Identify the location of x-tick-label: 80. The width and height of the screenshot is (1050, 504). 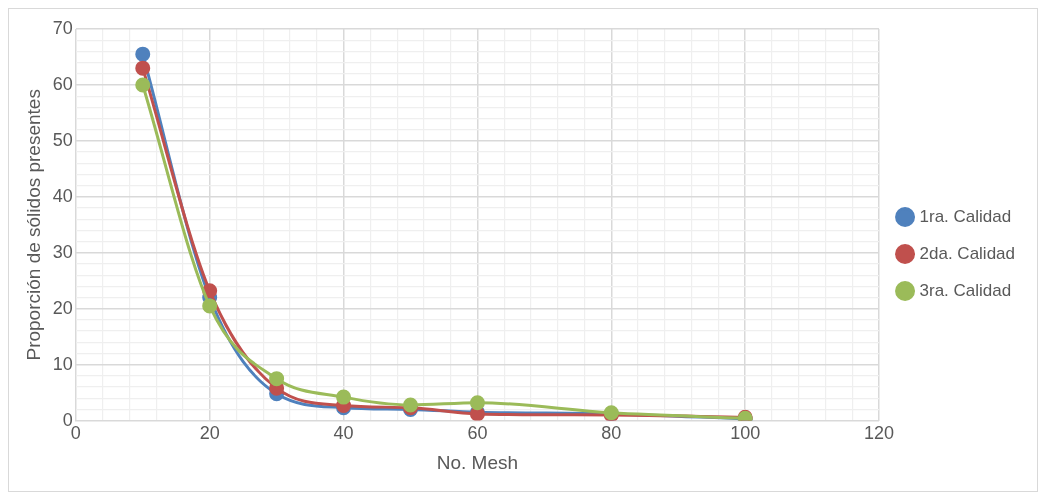
(611, 433).